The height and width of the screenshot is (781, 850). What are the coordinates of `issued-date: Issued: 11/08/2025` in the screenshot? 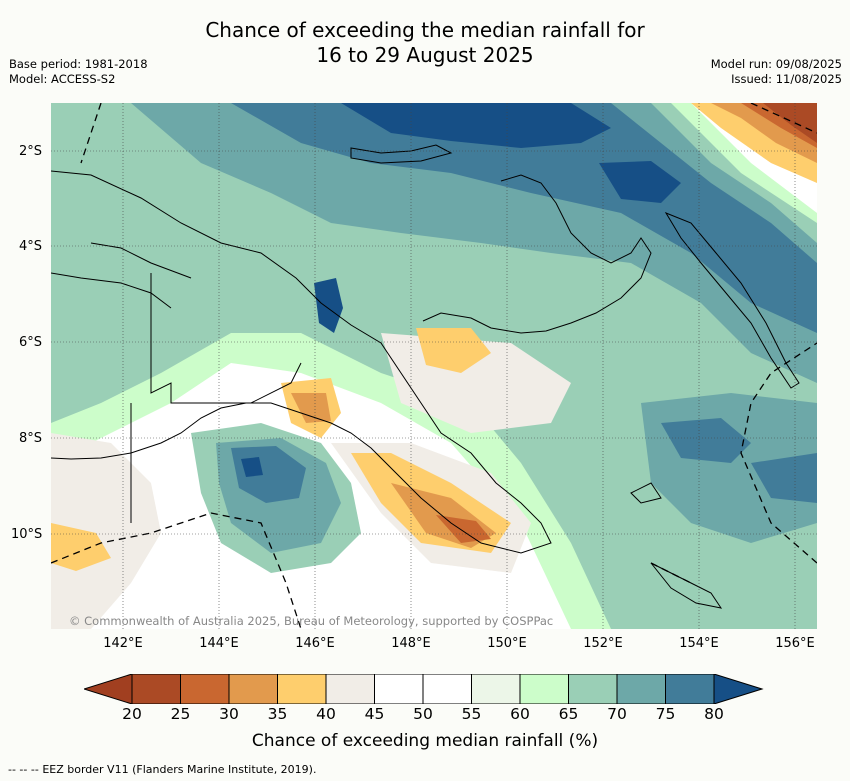 It's located at (786, 79).